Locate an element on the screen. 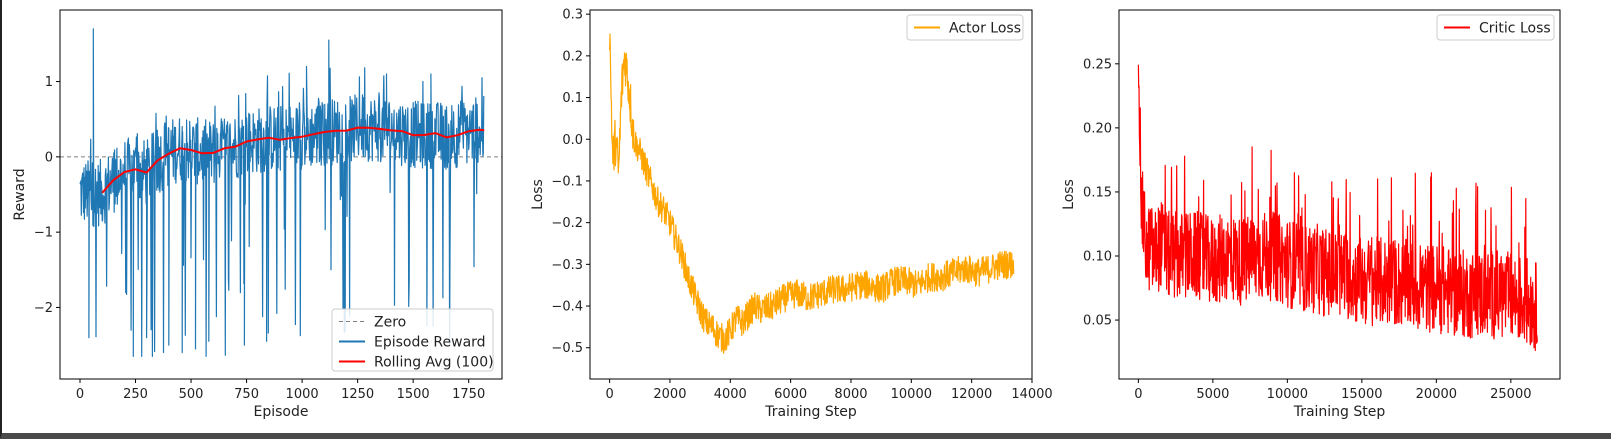  y-tick-label: 0.0 is located at coordinates (572, 140).